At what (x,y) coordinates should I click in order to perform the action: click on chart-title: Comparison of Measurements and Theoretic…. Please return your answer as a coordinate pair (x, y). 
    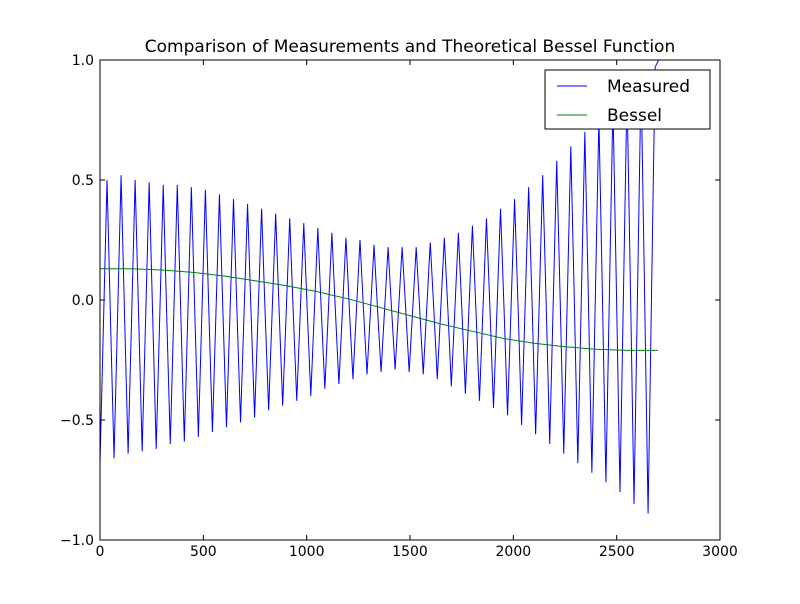
    Looking at the image, I should click on (410, 47).